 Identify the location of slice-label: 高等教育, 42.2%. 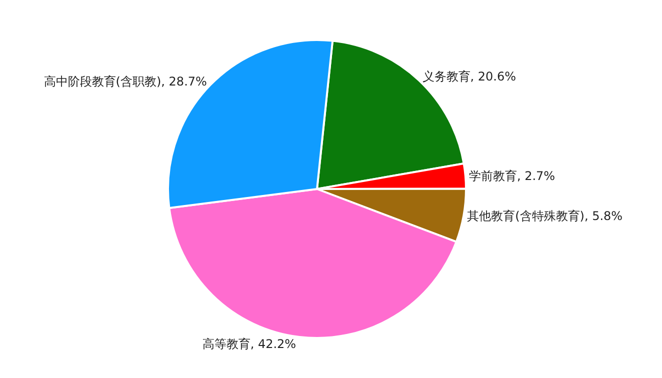
(249, 343).